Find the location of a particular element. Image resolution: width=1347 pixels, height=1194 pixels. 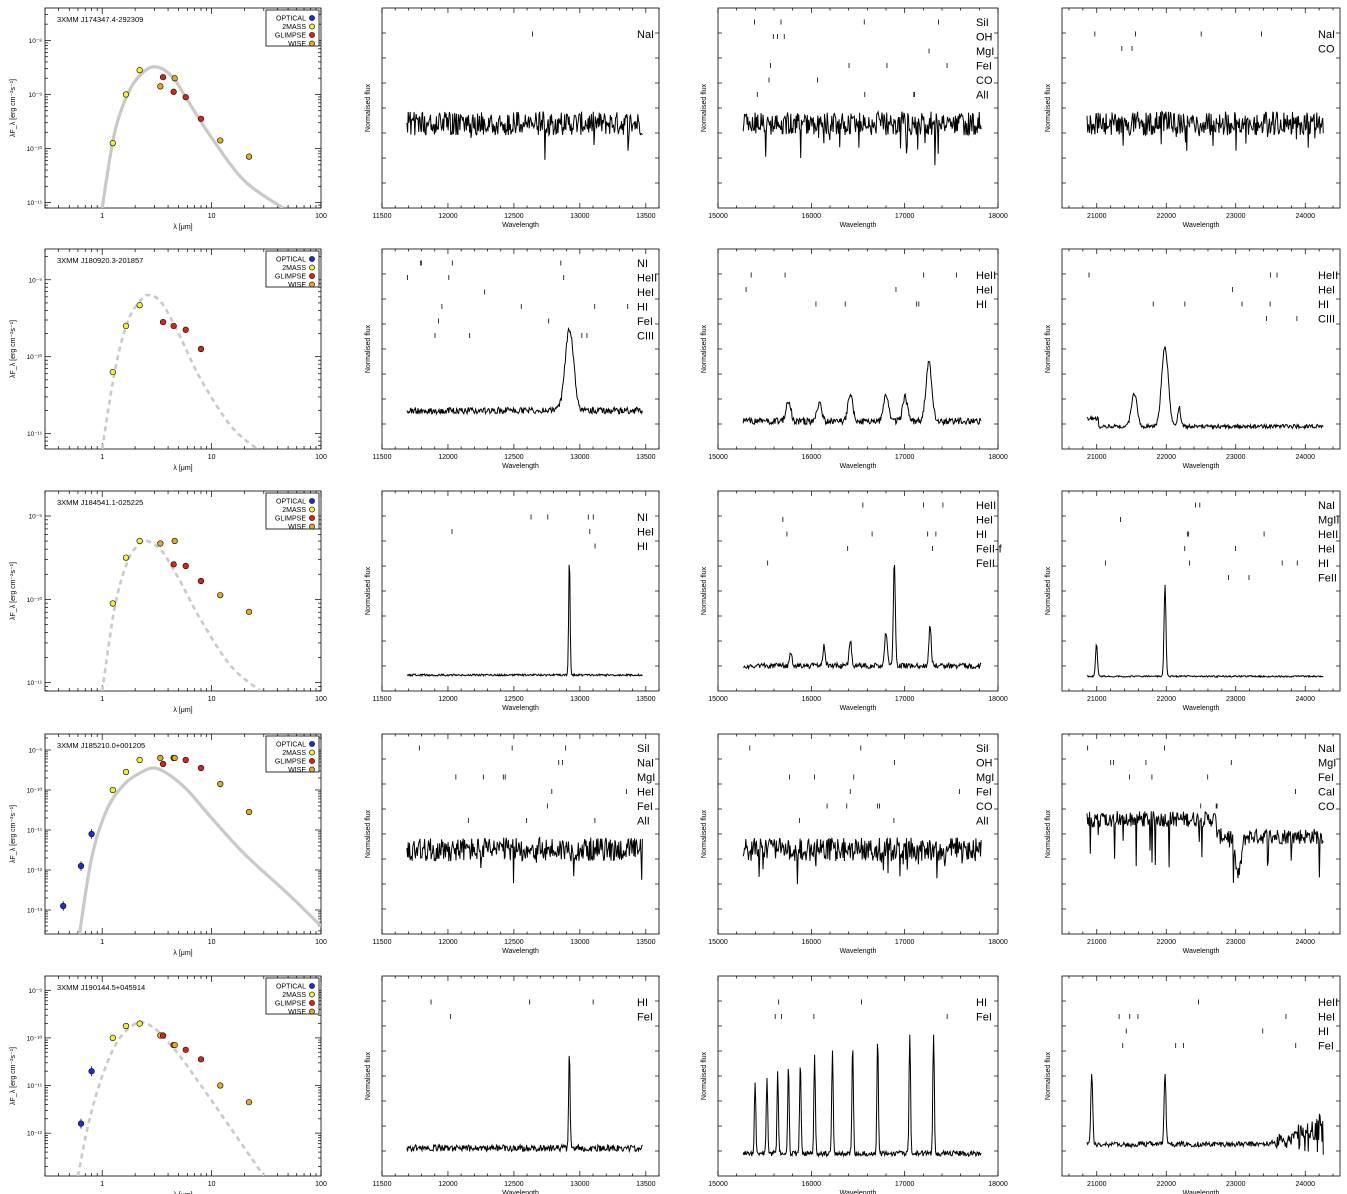

sed-frame is located at coordinates (183, 349).